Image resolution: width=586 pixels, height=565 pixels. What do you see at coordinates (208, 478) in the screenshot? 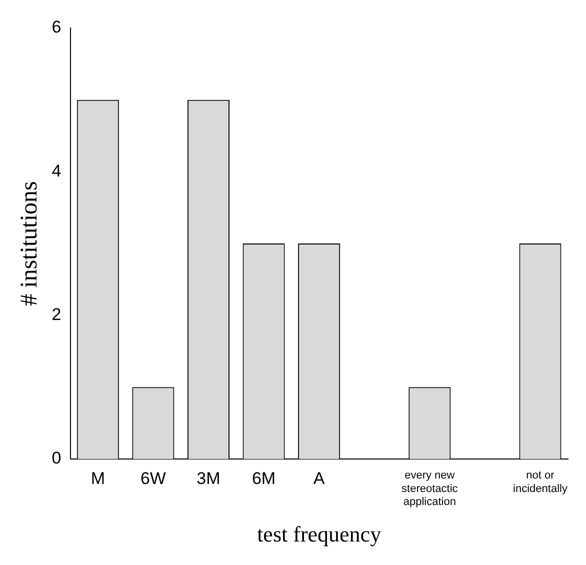
I see `x-tick-label: 3M` at bounding box center [208, 478].